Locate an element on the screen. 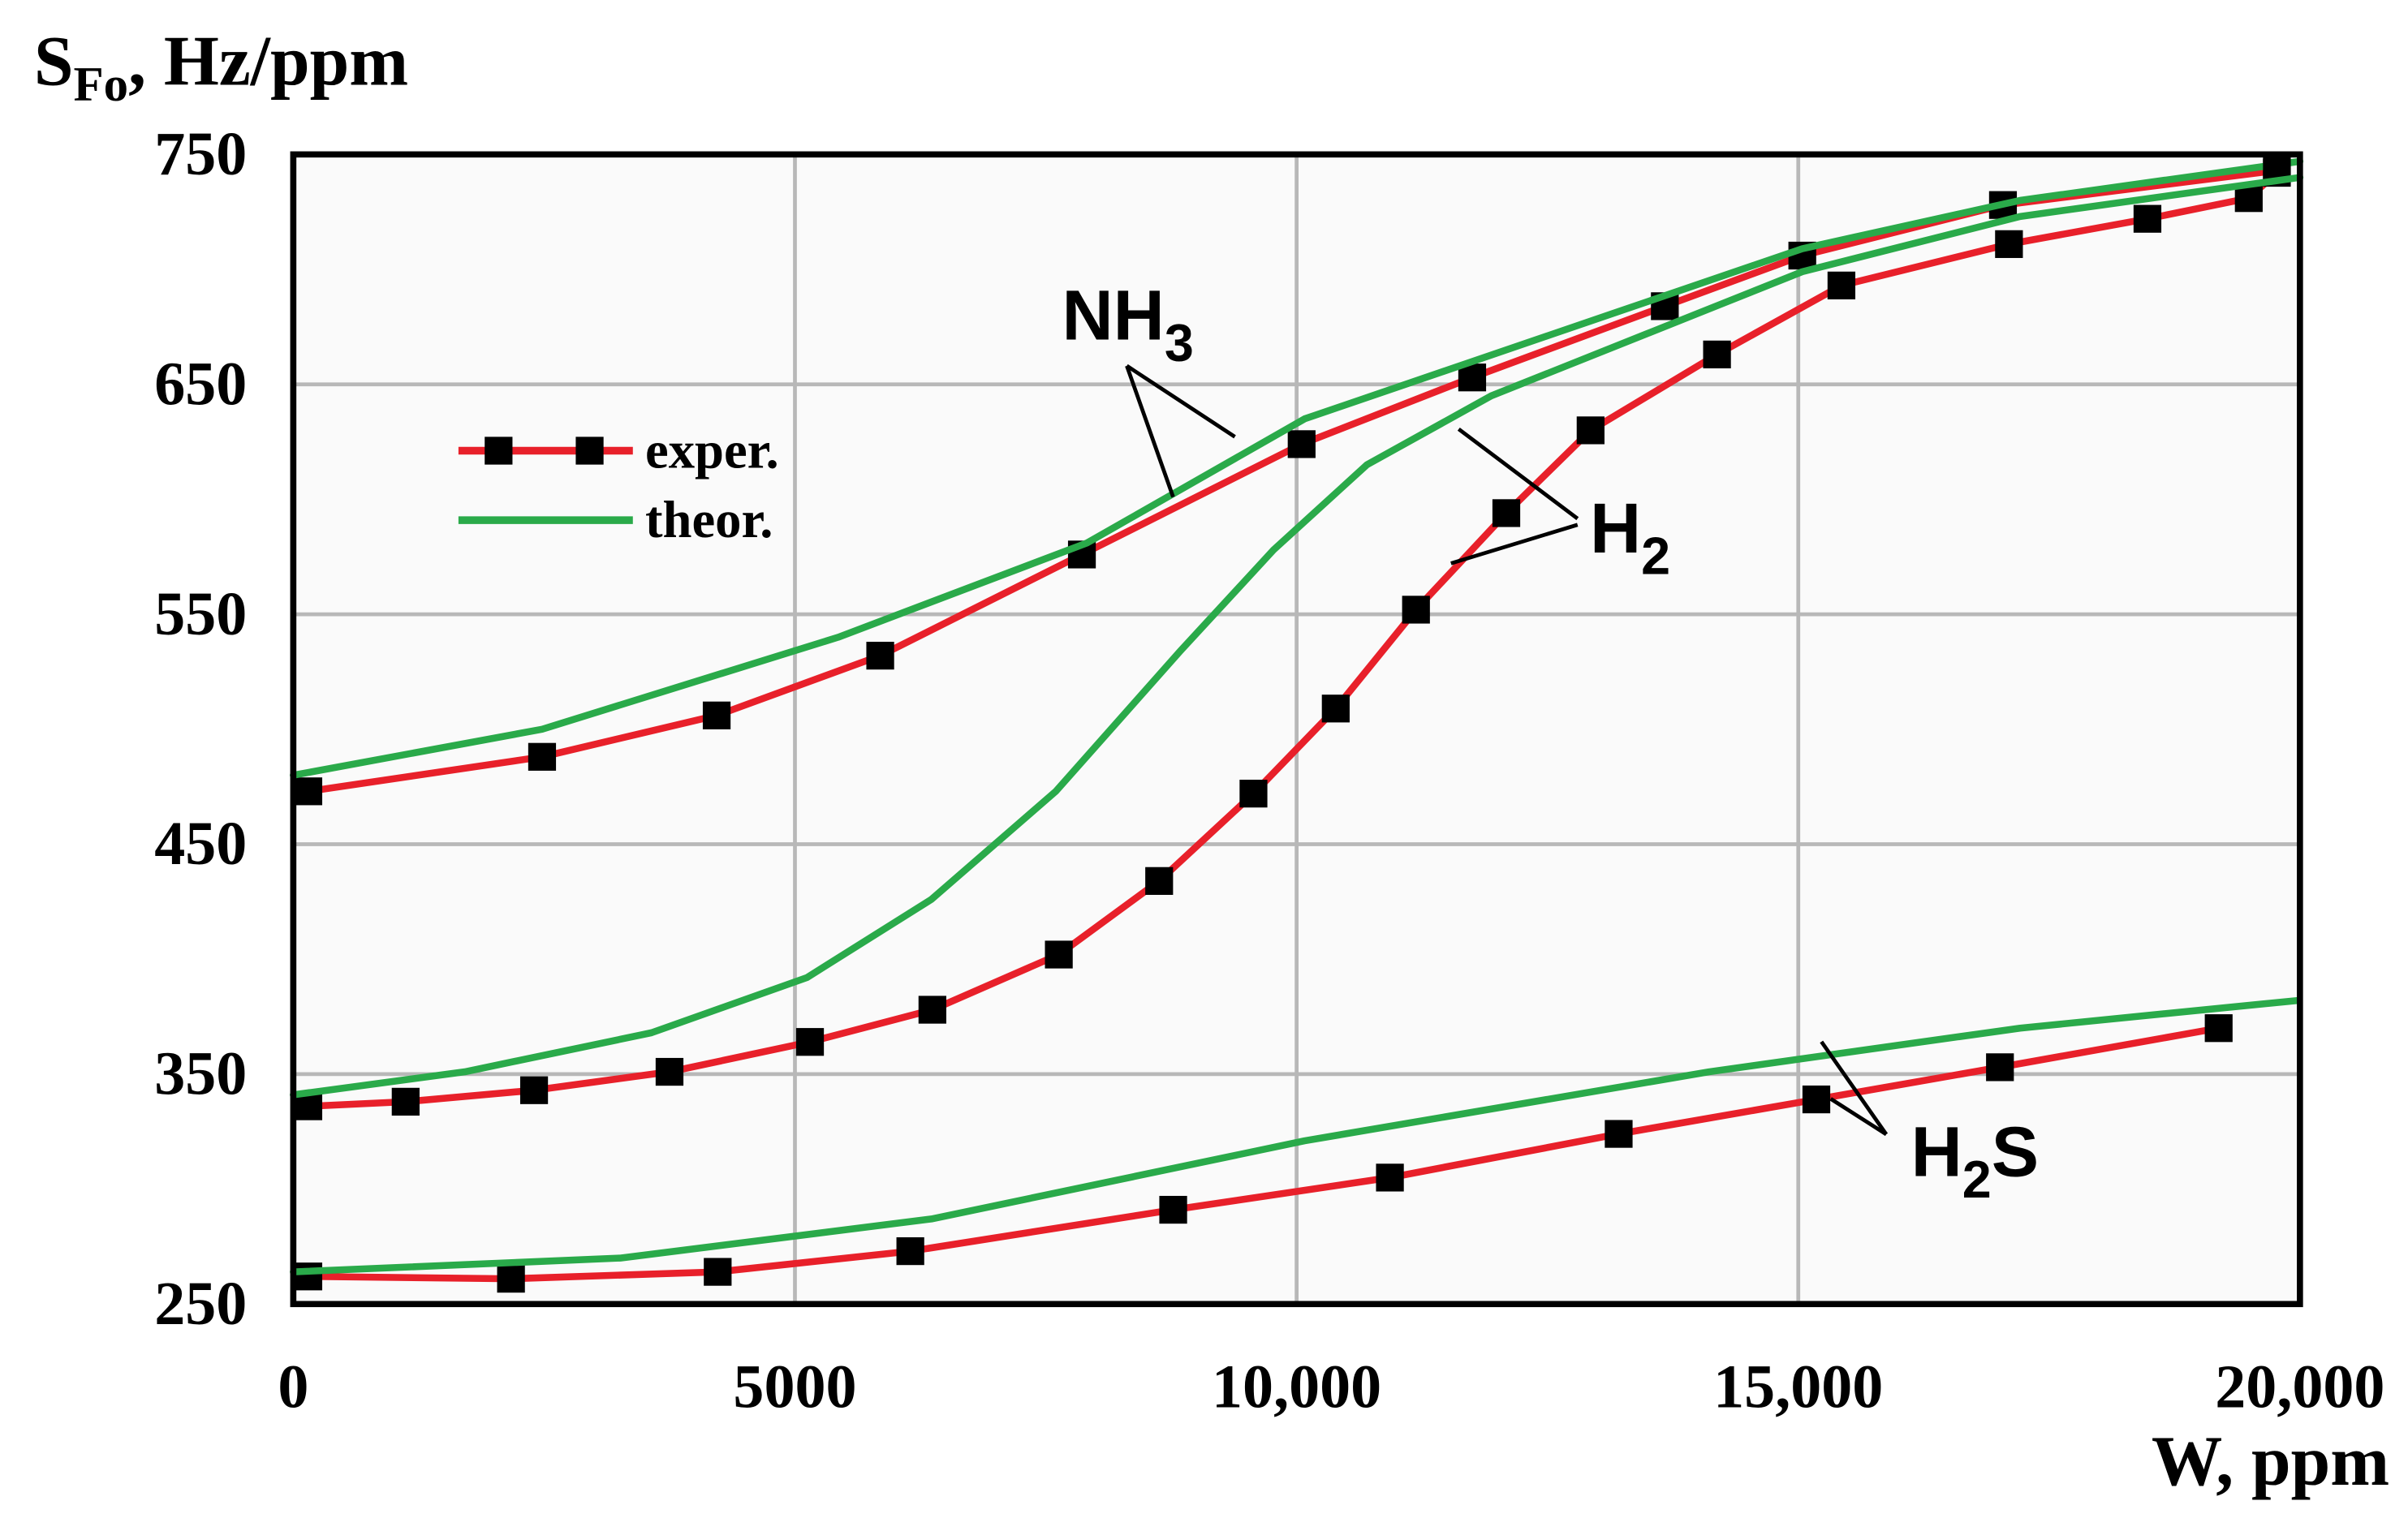 The height and width of the screenshot is (1531, 2408). y-tick-label: 450 is located at coordinates (201, 844).